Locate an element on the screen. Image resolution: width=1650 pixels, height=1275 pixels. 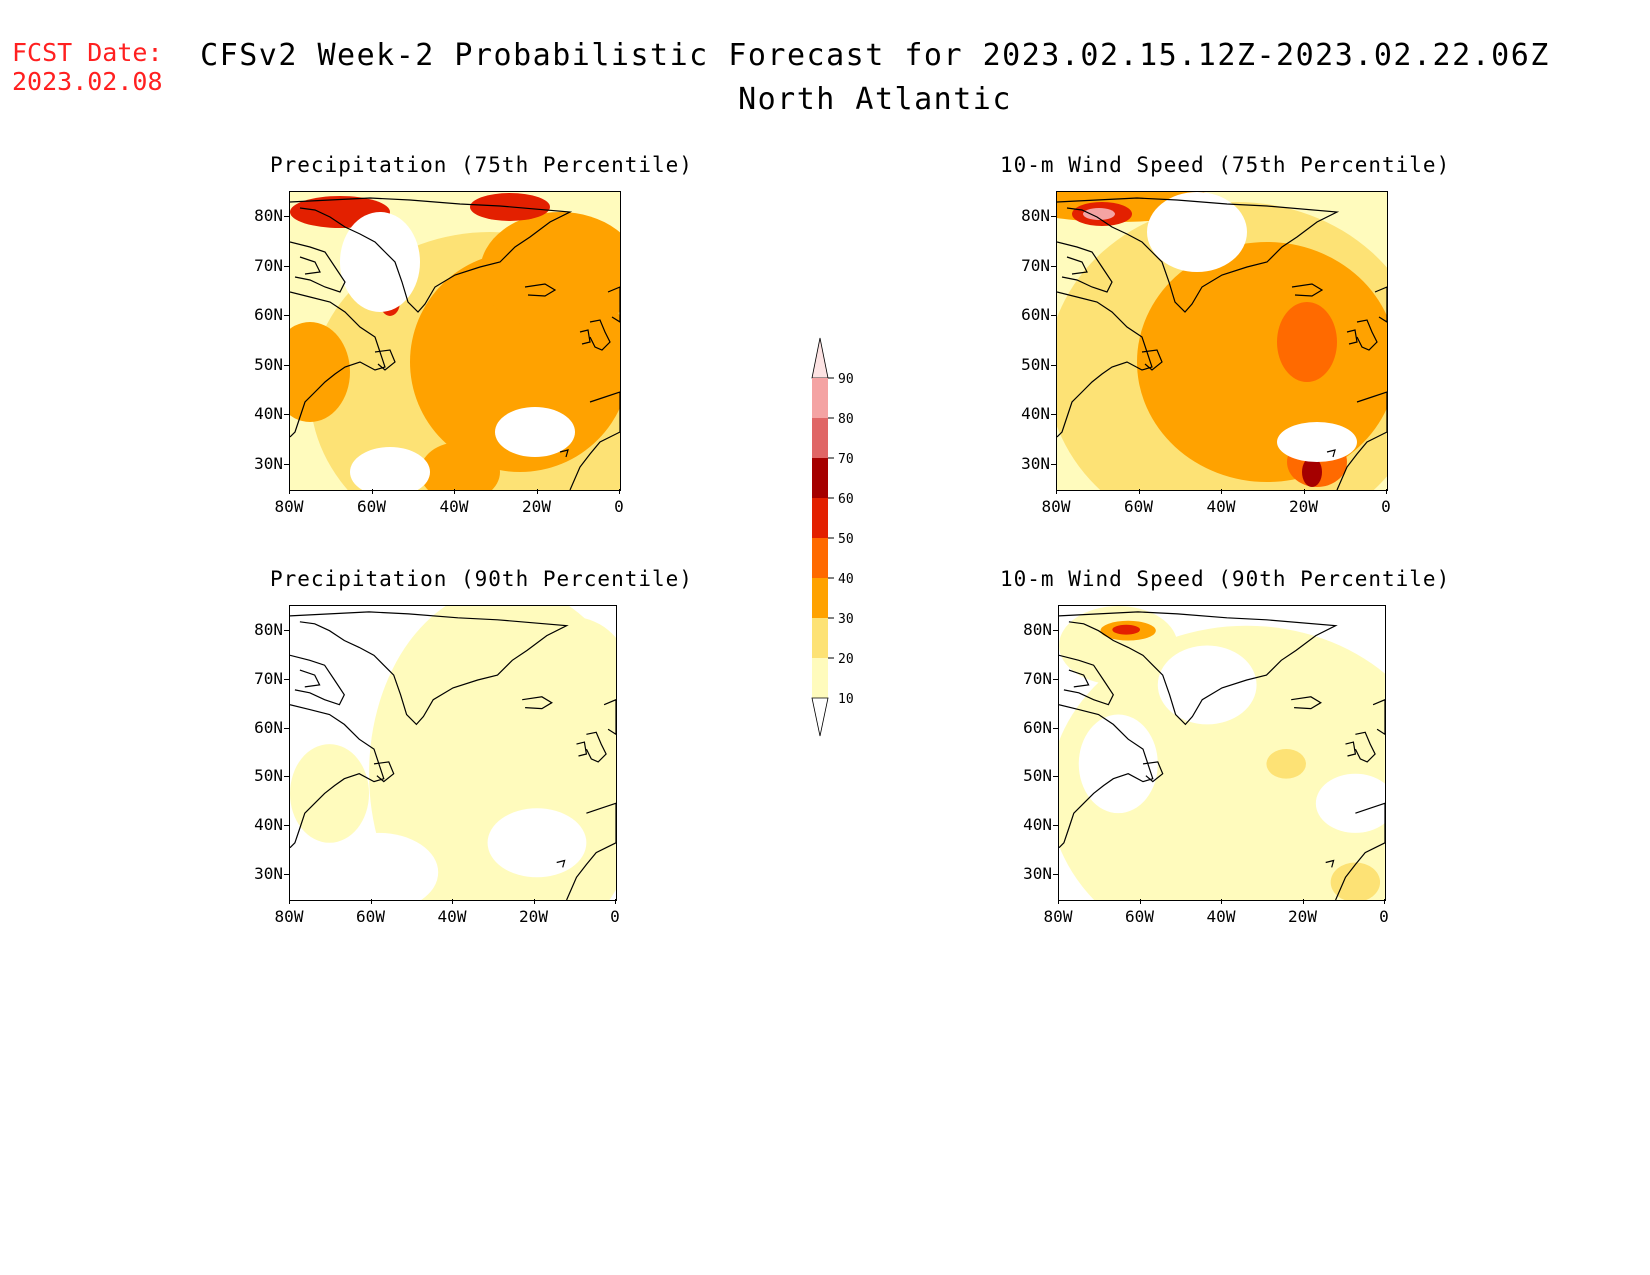
lon-tick-label: 60W is located at coordinates (1139, 916).